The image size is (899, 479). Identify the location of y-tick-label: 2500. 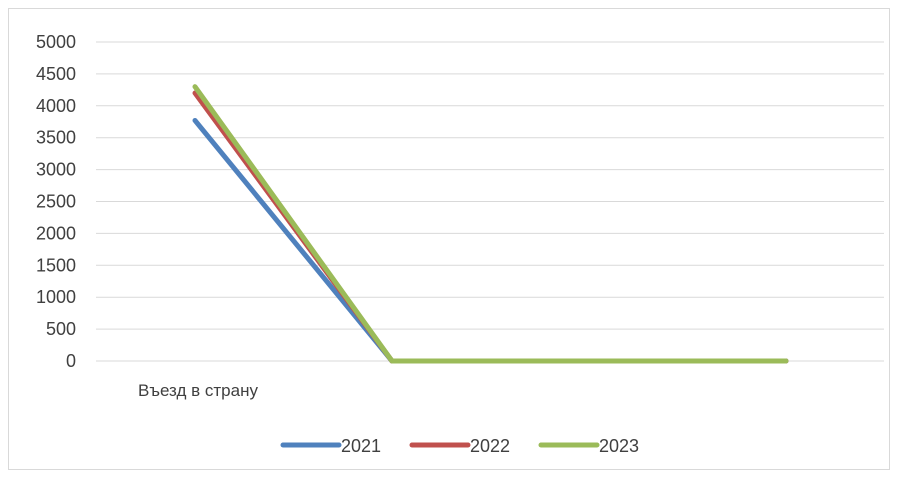
(56, 202).